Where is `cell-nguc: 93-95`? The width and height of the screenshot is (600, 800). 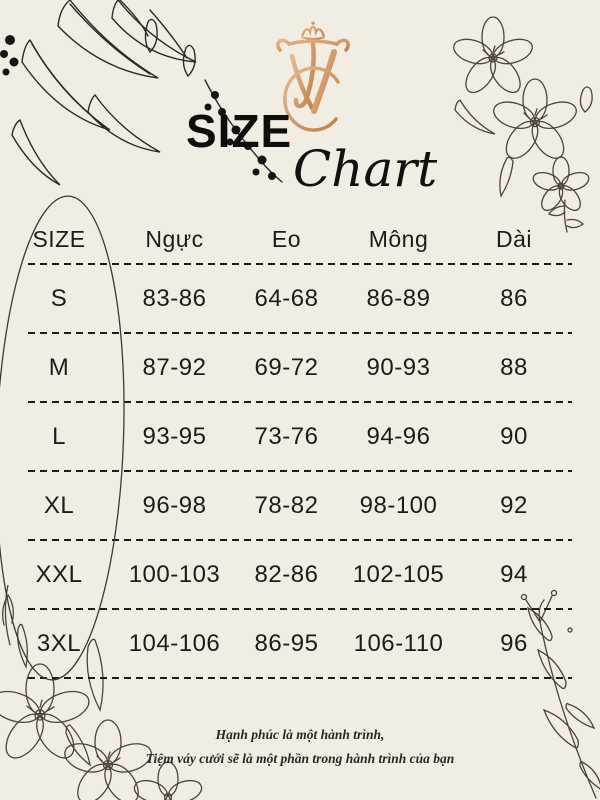
cell-nguc: 93-95 is located at coordinates (174, 436).